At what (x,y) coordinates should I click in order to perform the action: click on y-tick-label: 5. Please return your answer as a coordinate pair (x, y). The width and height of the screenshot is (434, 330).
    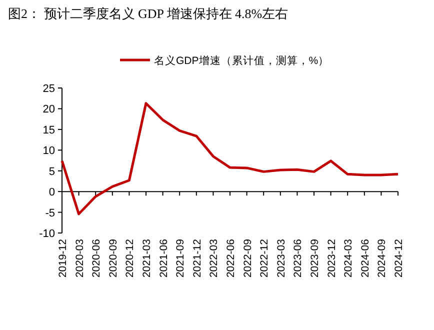
    Looking at the image, I should click on (51, 172).